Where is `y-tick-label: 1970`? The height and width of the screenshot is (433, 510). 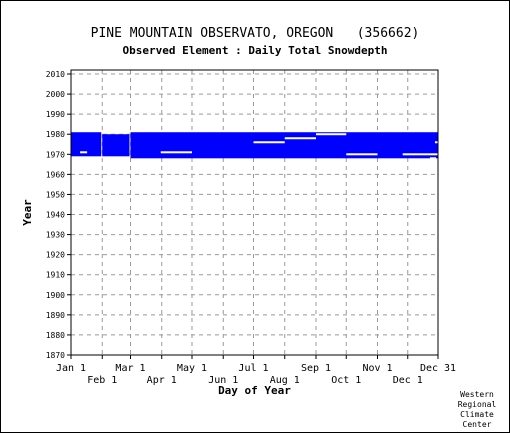
y-tick-label: 1970 is located at coordinates (55, 154).